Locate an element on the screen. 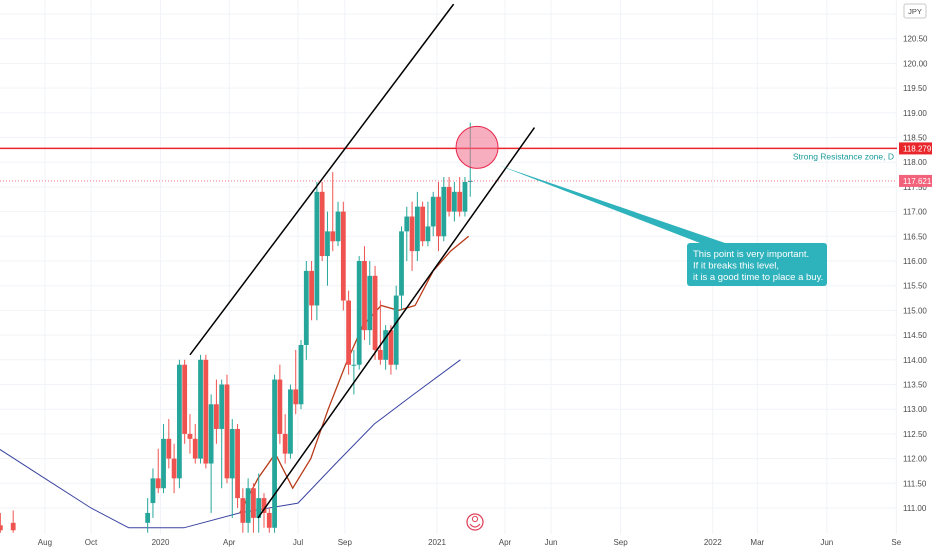 The image size is (932, 550). y-tick-label: 115.00 is located at coordinates (915, 310).